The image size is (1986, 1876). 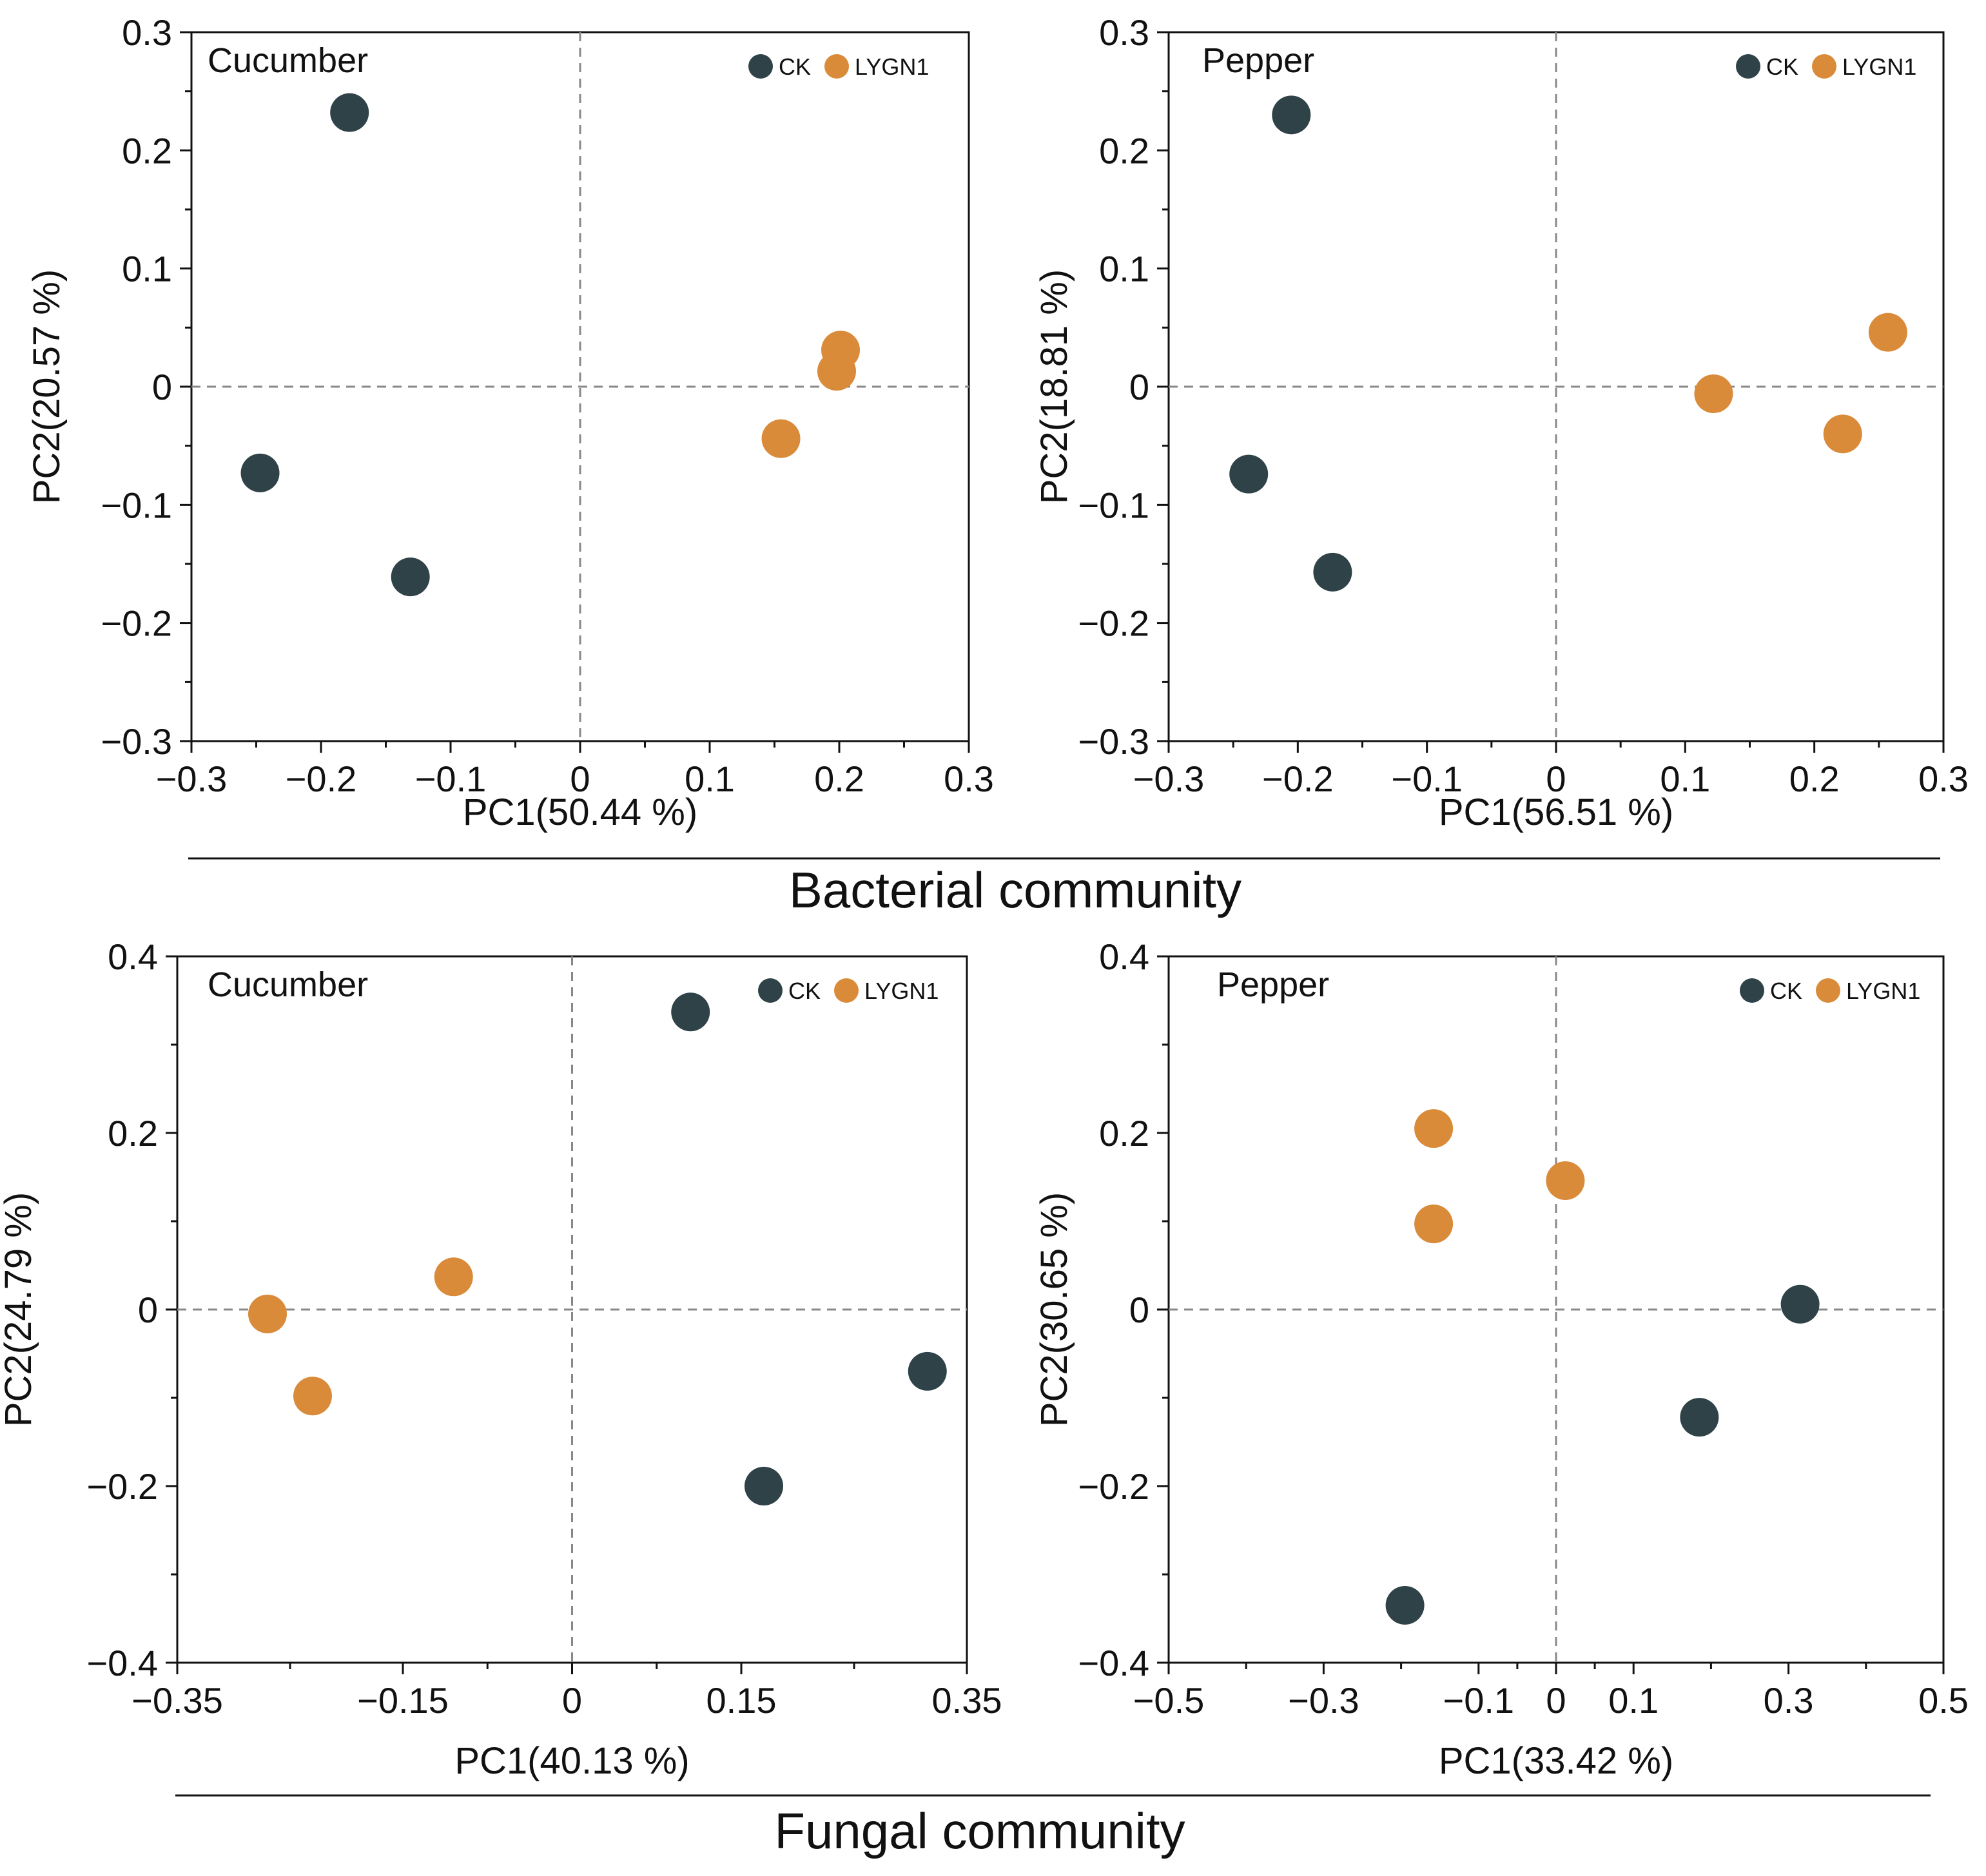 I want to click on bacterial-cucumber-y-tick-label: −0.1, so click(x=136, y=505).